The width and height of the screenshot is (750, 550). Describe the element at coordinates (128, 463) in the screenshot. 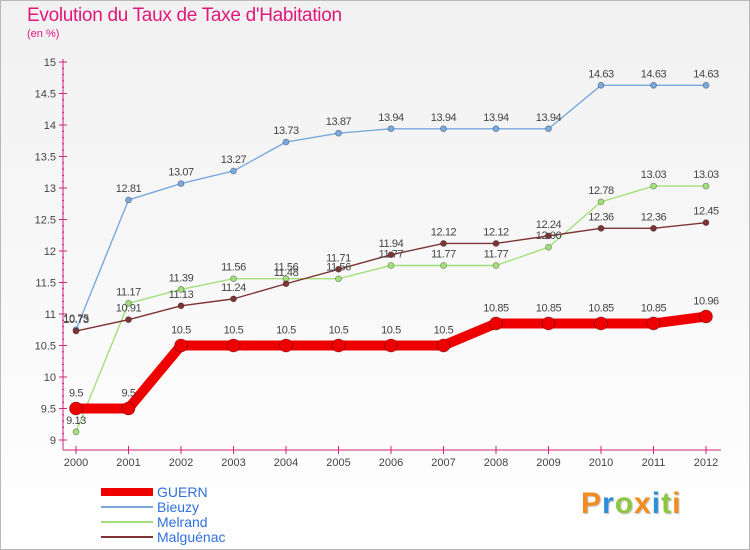

I see `x-tick-label: 2001` at that location.